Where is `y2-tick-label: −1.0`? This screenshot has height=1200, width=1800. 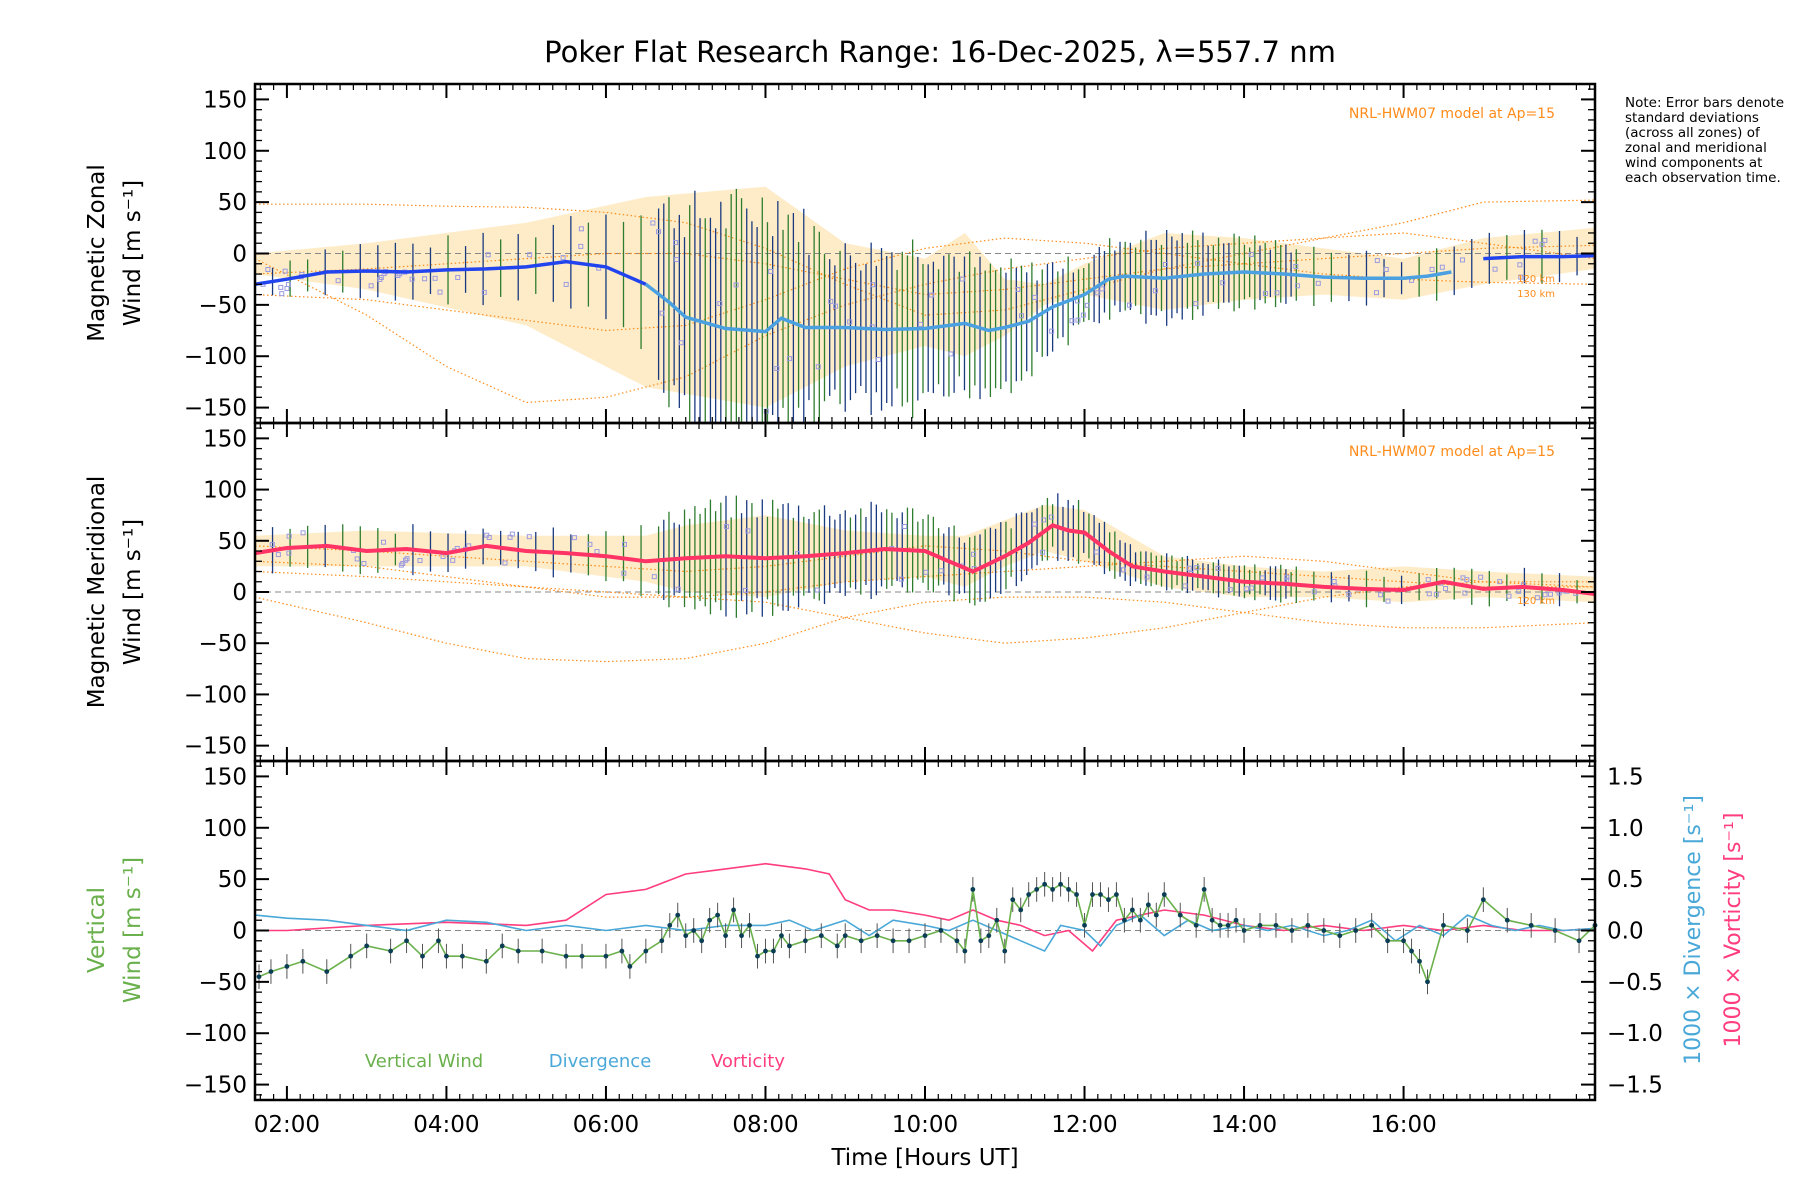
y2-tick-label: −1.0 is located at coordinates (1635, 1034).